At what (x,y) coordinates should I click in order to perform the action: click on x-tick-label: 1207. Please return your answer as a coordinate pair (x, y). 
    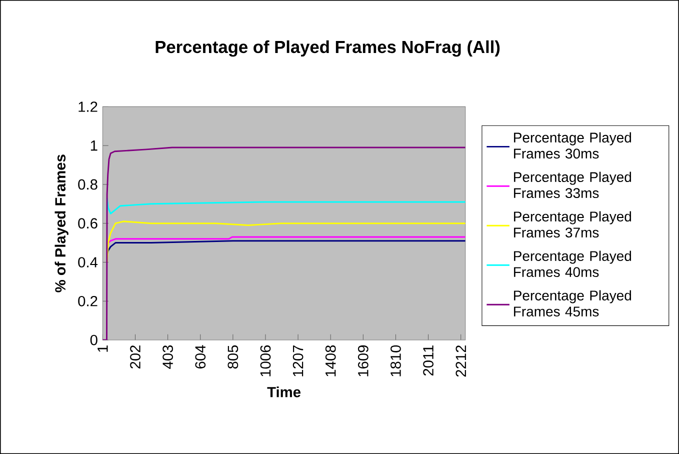
    Looking at the image, I should click on (298, 360).